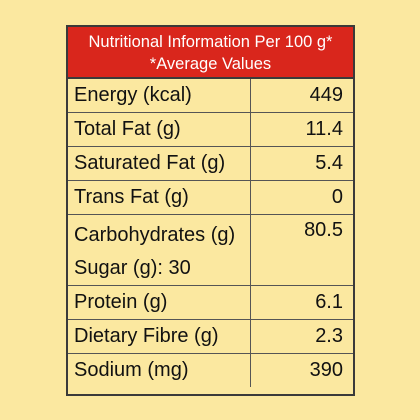  What do you see at coordinates (159, 370) in the screenshot?
I see `row-label: Sodium (mg)` at bounding box center [159, 370].